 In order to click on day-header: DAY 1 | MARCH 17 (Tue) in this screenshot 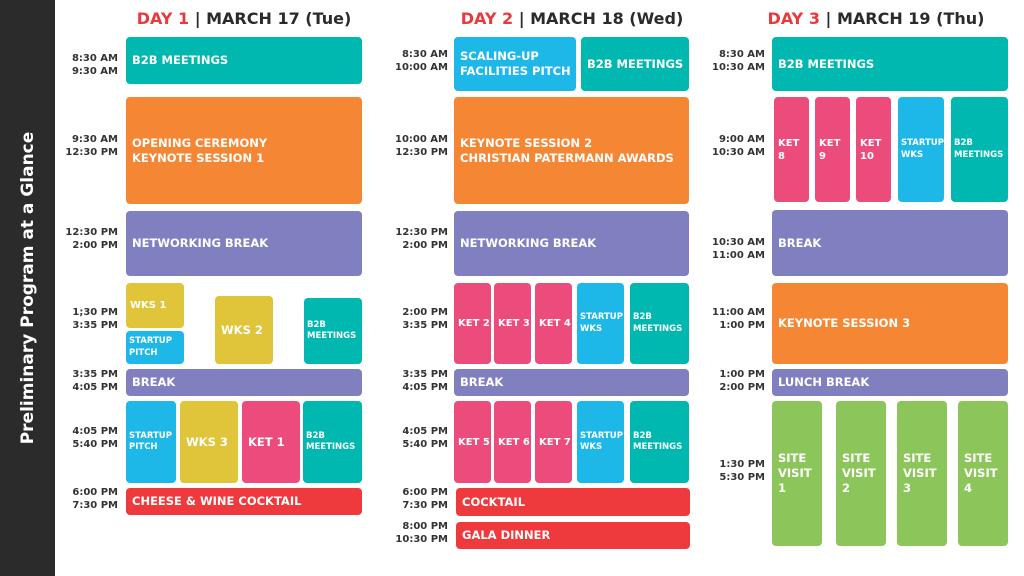, I will do `click(244, 18)`.